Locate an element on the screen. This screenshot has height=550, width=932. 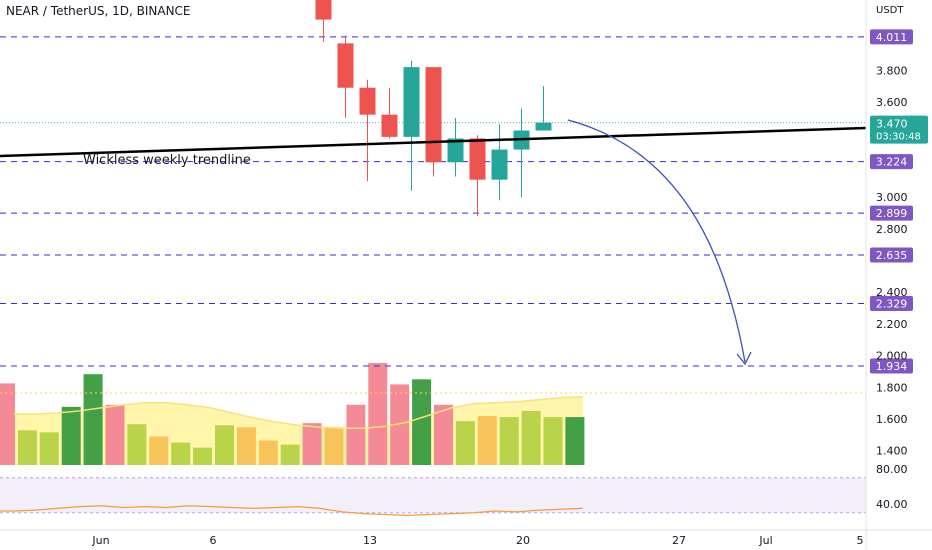
projection-arrowhead is located at coordinates (744, 358).